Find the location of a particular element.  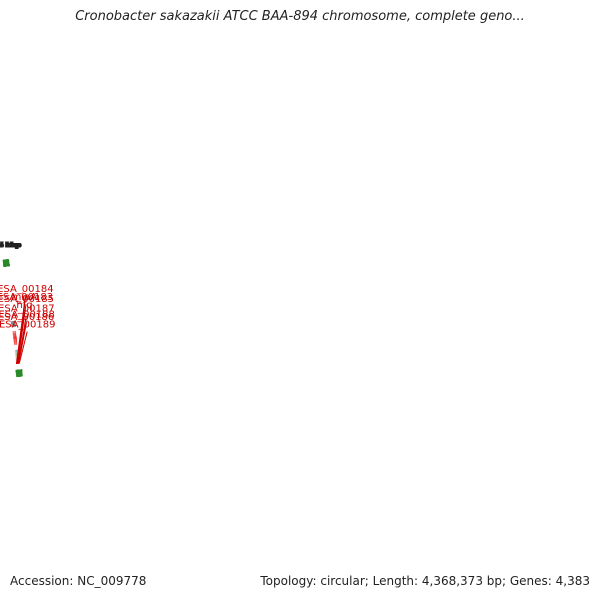

gene-feature-block is located at coordinates (15, 355).